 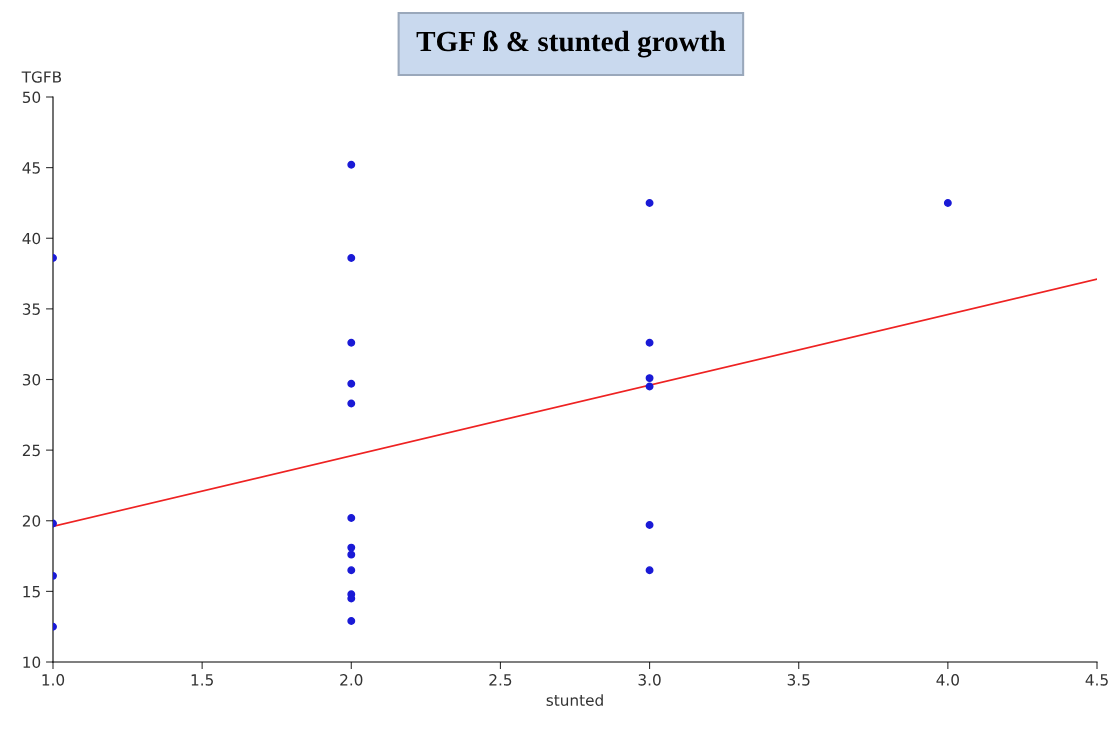 I want to click on x-tick-label: 3.0, so click(x=649, y=680).